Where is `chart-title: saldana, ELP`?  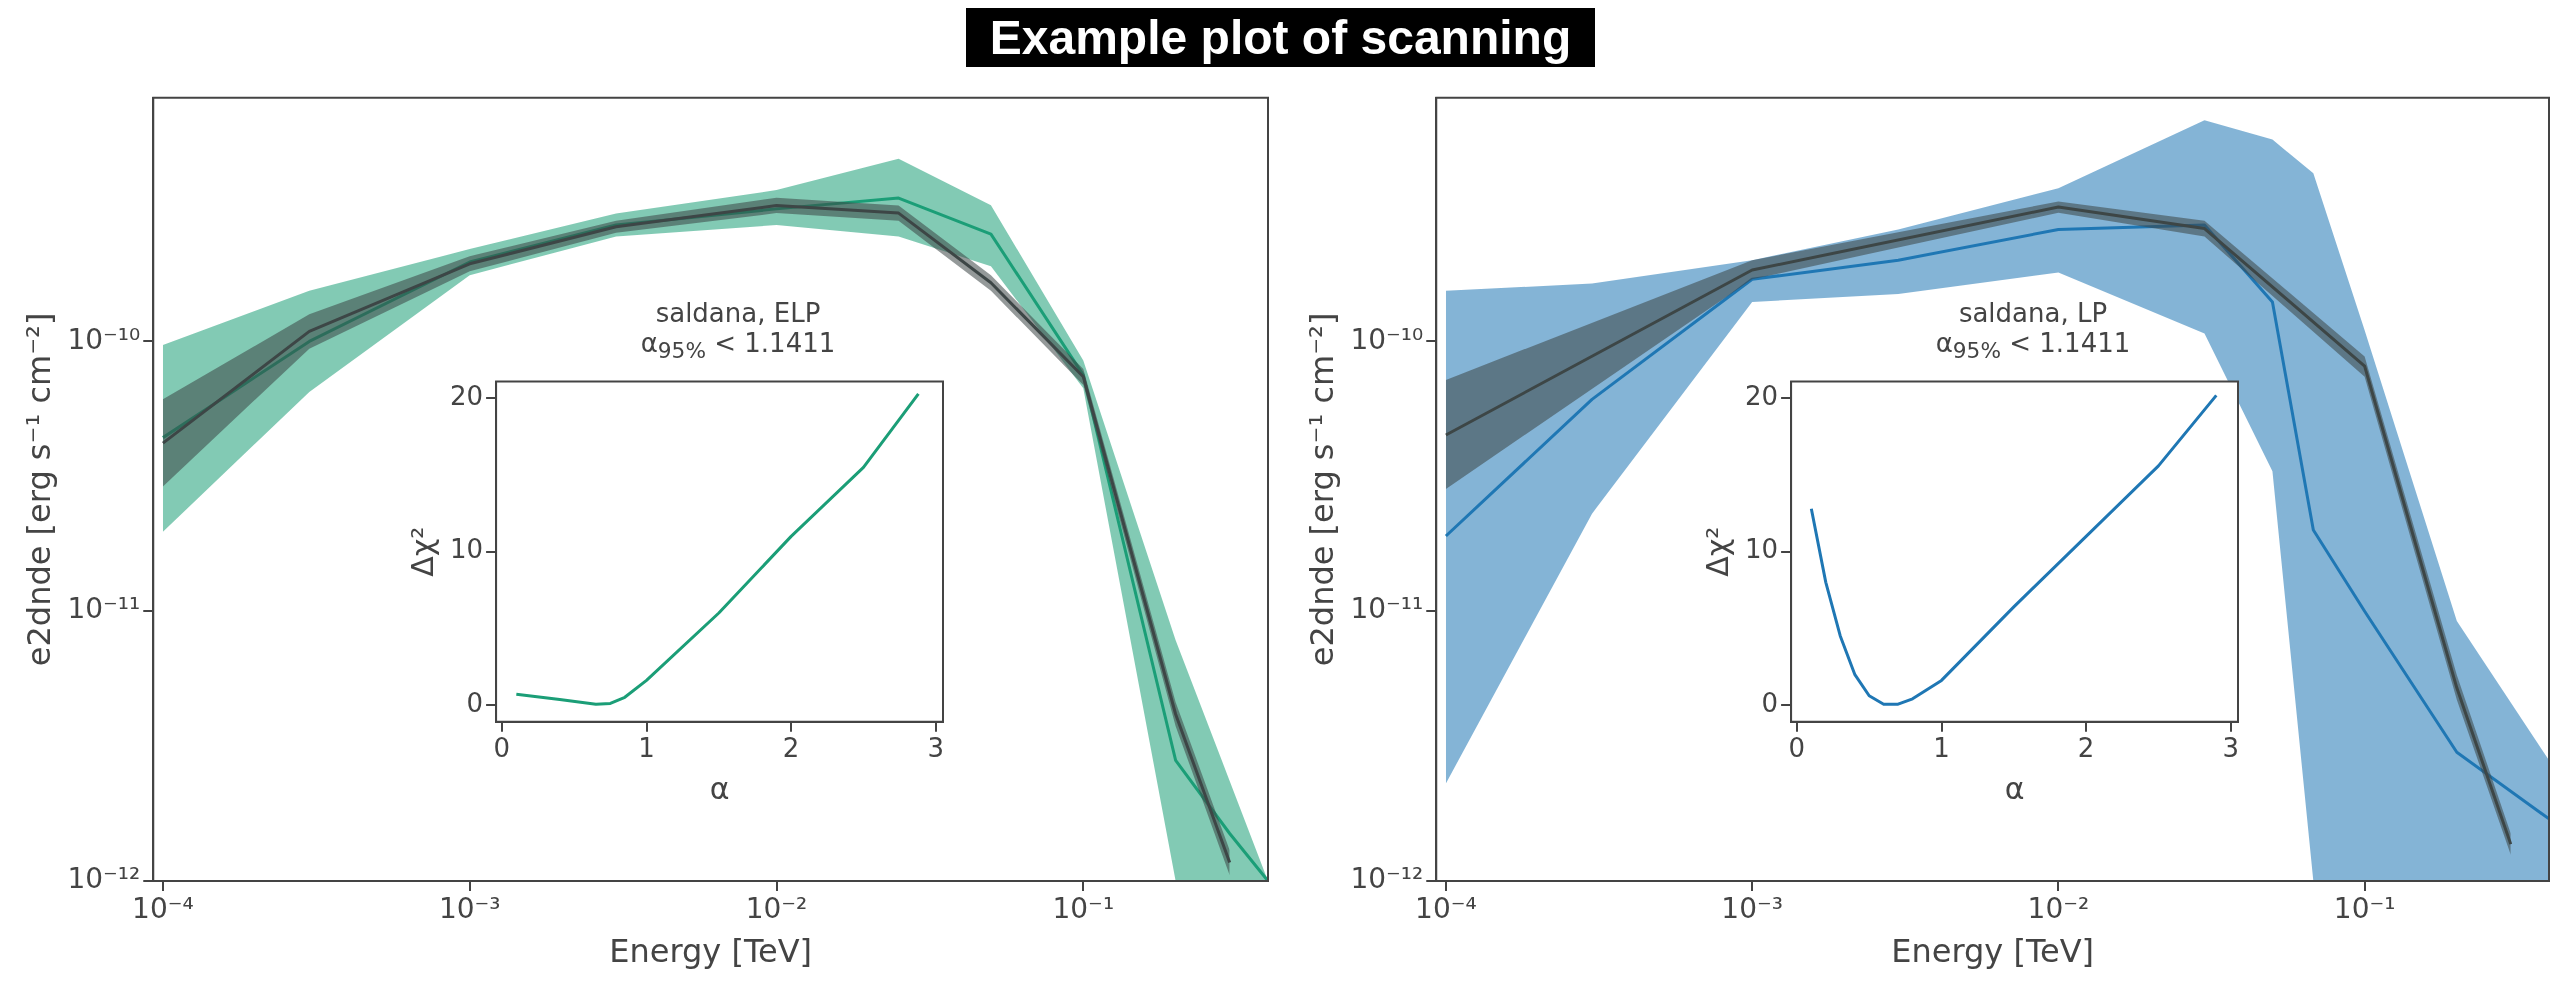
chart-title: saldana, ELP is located at coordinates (738, 313).